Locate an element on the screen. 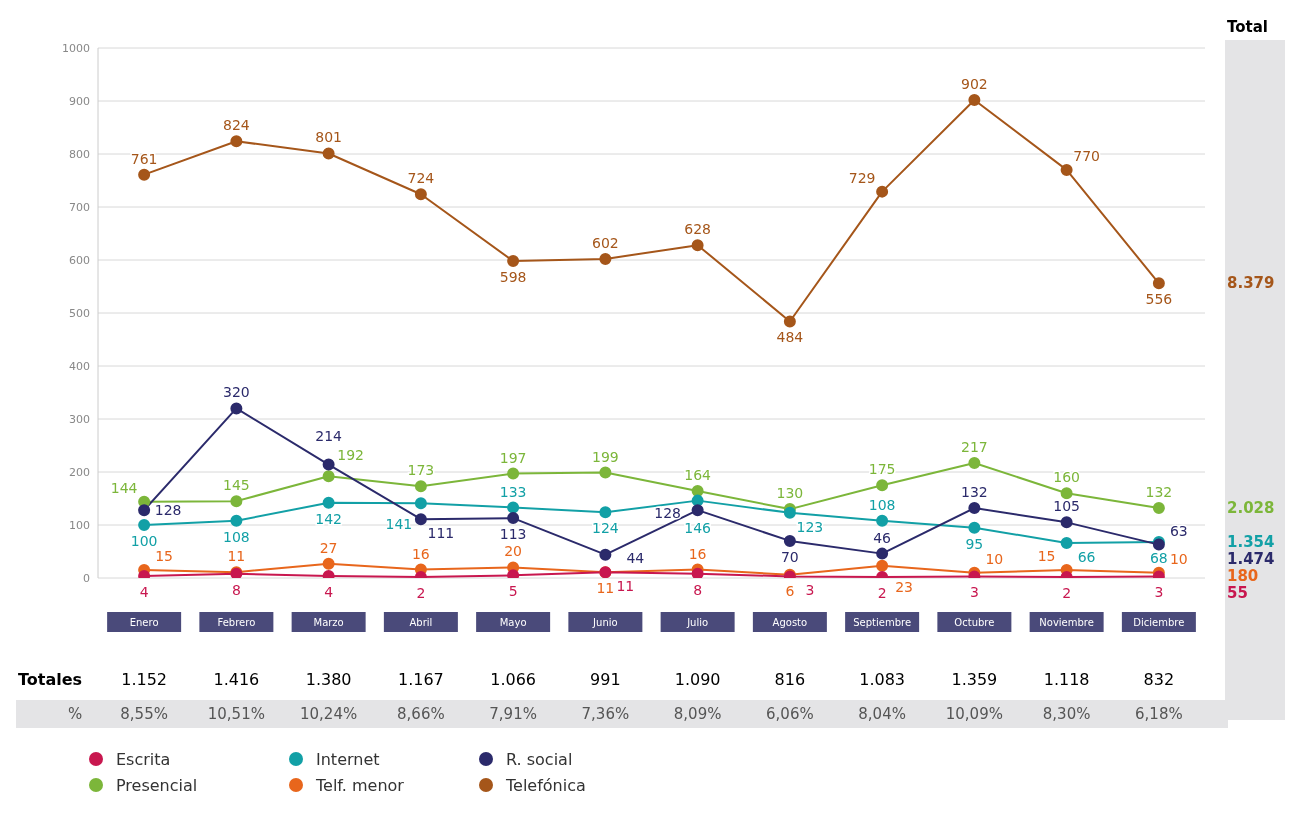 This screenshot has height=813, width=1293. x-tick-label: Noviembre is located at coordinates (1066, 622).